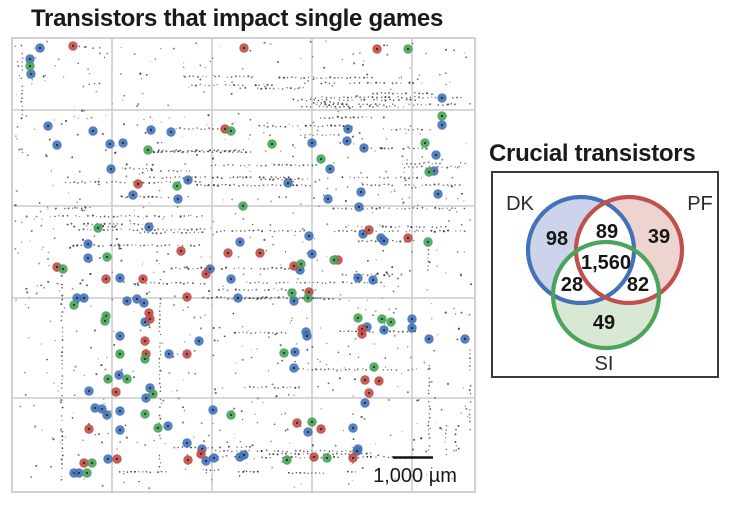 The height and width of the screenshot is (505, 730). I want to click on scale-bar-group: 1,000 µm, so click(415, 471).